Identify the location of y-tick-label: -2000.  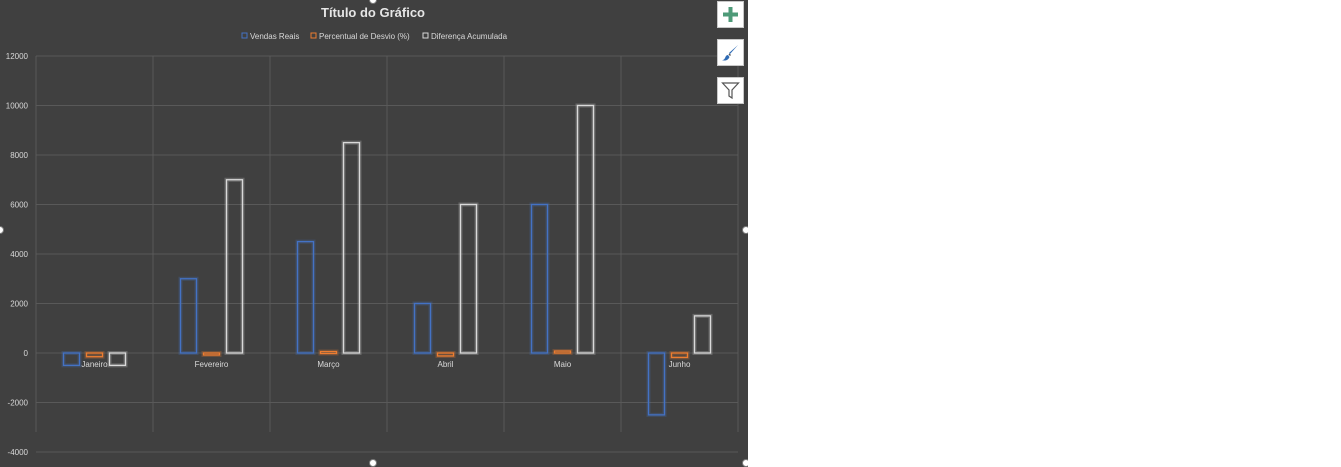
(18, 403).